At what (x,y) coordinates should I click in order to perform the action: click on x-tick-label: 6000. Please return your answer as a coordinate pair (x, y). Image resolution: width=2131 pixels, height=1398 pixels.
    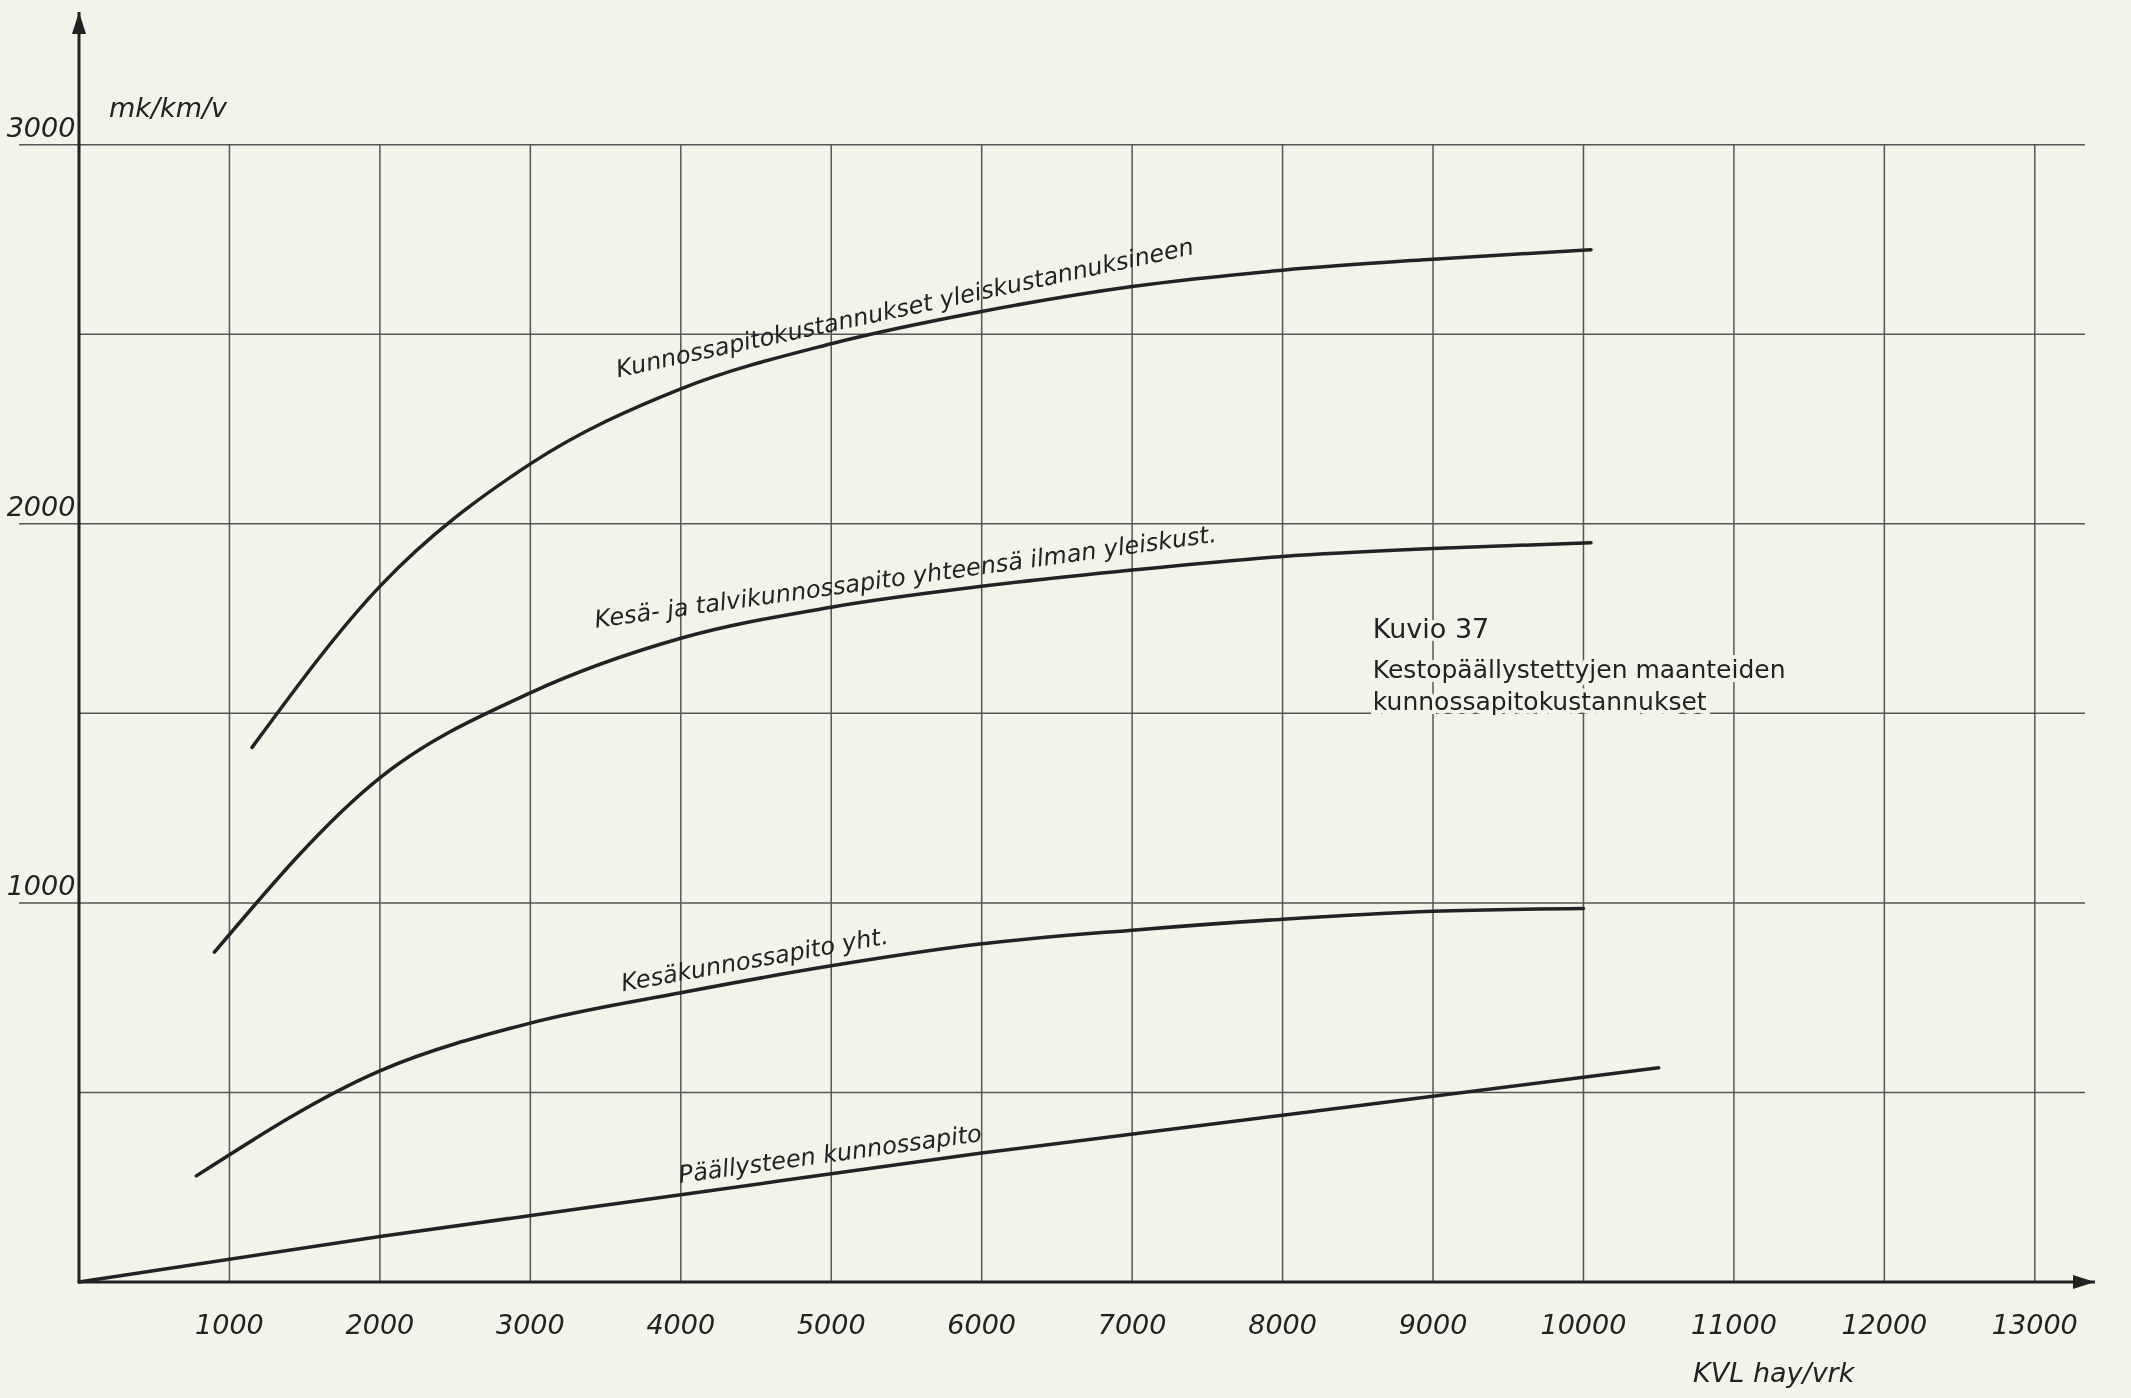
    Looking at the image, I should click on (982, 1324).